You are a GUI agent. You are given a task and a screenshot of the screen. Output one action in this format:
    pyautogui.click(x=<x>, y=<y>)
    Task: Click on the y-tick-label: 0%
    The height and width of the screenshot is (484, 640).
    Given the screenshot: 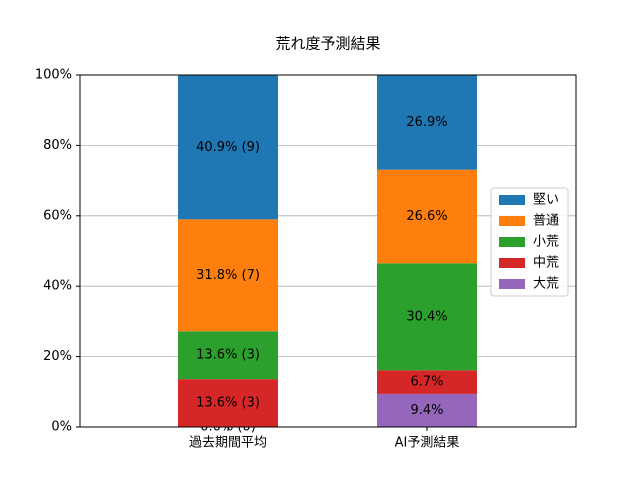 What is the action you would take?
    pyautogui.click(x=61, y=427)
    